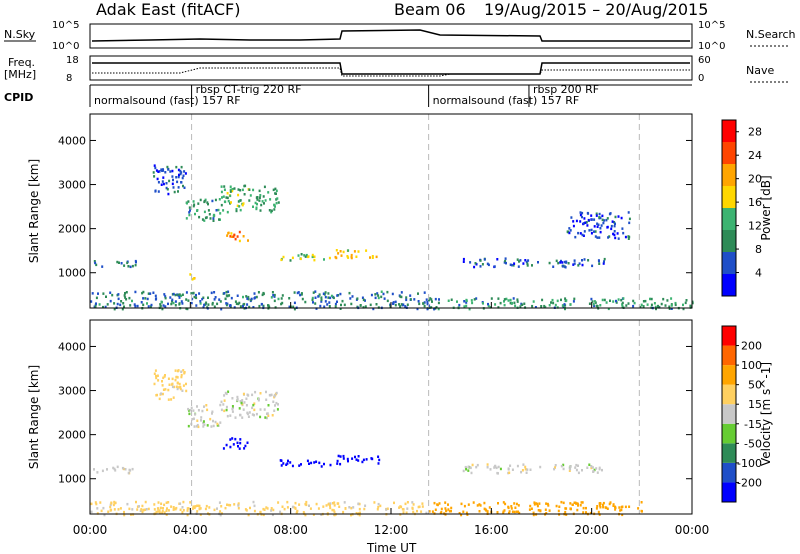  What do you see at coordinates (21, 62) in the screenshot?
I see `freq-label-1: Freq.` at bounding box center [21, 62].